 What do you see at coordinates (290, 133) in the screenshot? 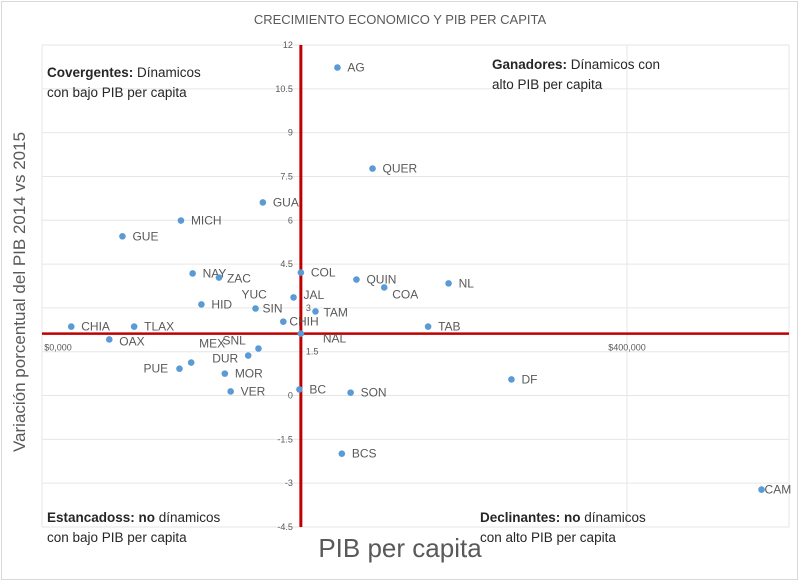
I see `y-tick-label: 9` at bounding box center [290, 133].